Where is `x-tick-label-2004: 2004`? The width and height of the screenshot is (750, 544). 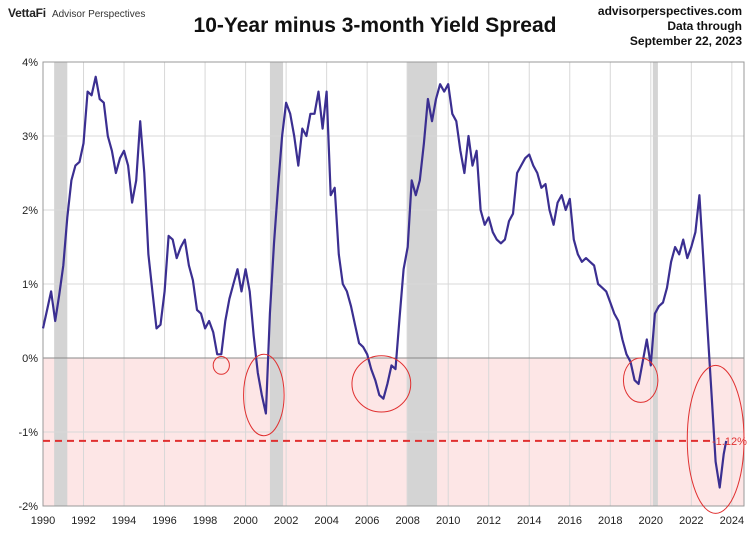 x-tick-label-2004: 2004 is located at coordinates (326, 521).